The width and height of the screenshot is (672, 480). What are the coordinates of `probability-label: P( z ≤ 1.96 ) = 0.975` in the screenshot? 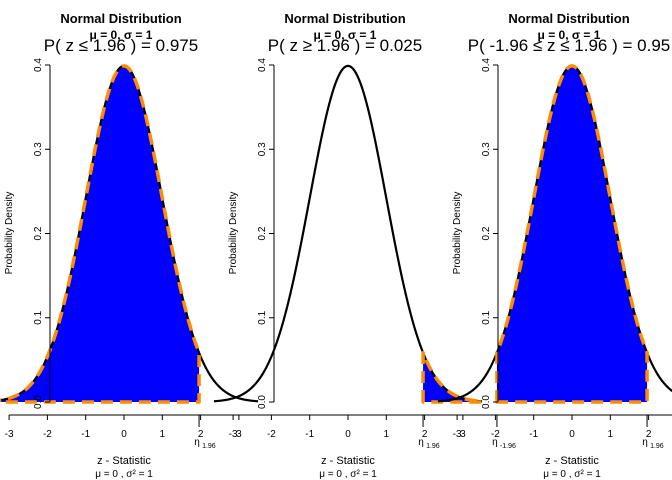 It's located at (121, 45).